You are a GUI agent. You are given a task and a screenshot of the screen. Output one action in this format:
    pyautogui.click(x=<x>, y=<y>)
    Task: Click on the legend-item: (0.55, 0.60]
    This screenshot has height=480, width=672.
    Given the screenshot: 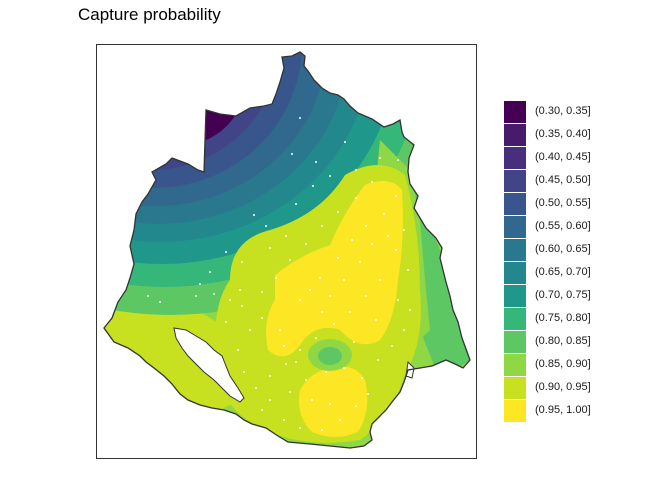 What is the action you would take?
    pyautogui.click(x=584, y=227)
    